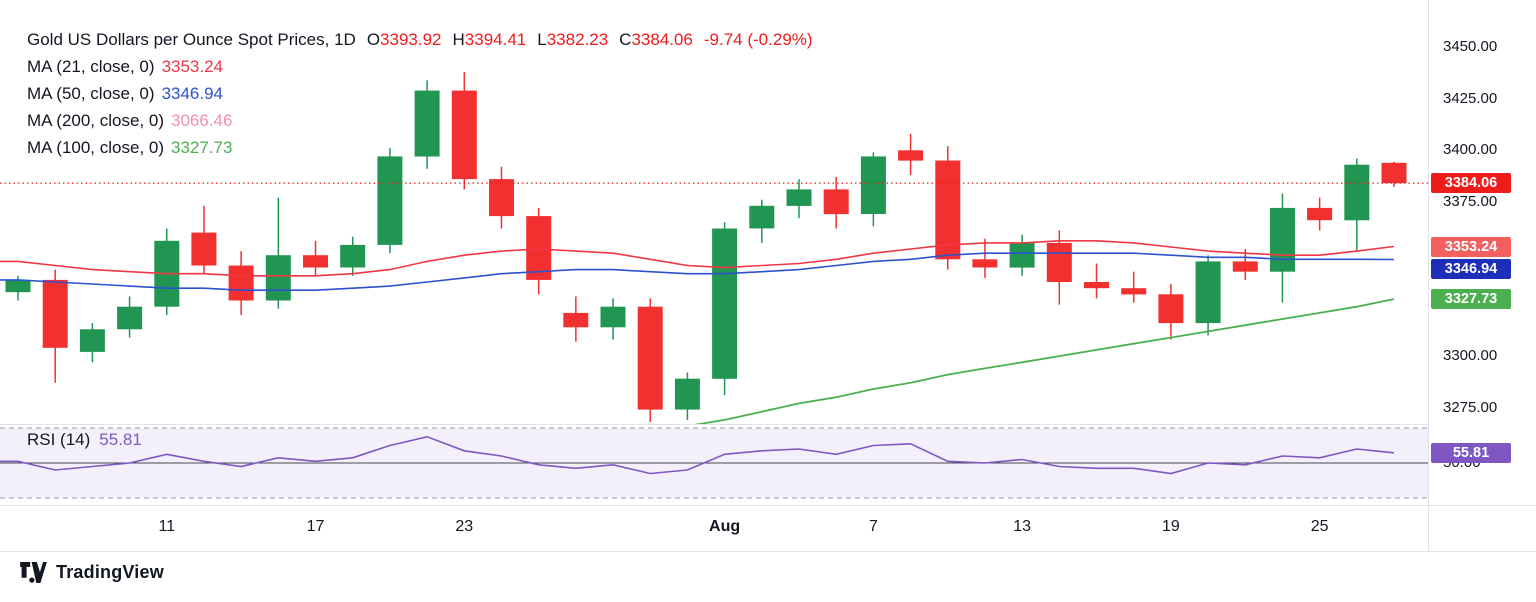  What do you see at coordinates (768, 505) in the screenshot?
I see `time-axis-separator` at bounding box center [768, 505].